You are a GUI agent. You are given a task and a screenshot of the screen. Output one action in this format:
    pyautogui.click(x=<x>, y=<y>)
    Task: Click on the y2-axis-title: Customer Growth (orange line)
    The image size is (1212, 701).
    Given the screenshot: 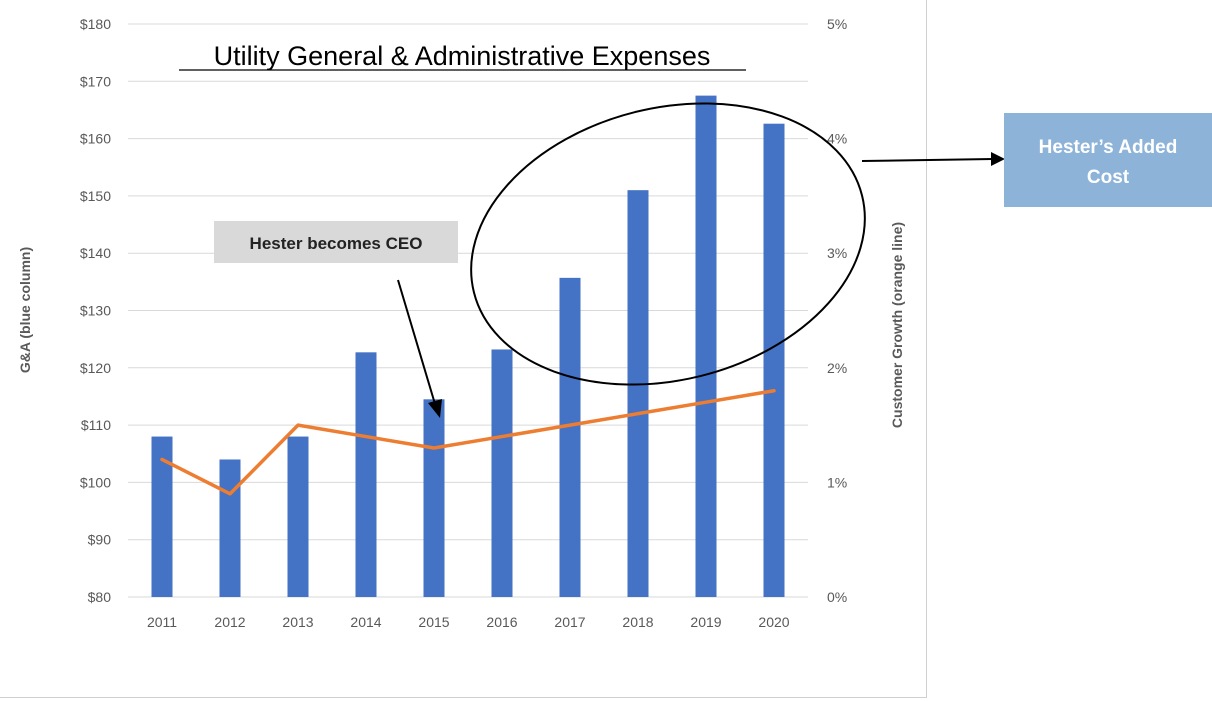 What is the action you would take?
    pyautogui.click(x=897, y=325)
    